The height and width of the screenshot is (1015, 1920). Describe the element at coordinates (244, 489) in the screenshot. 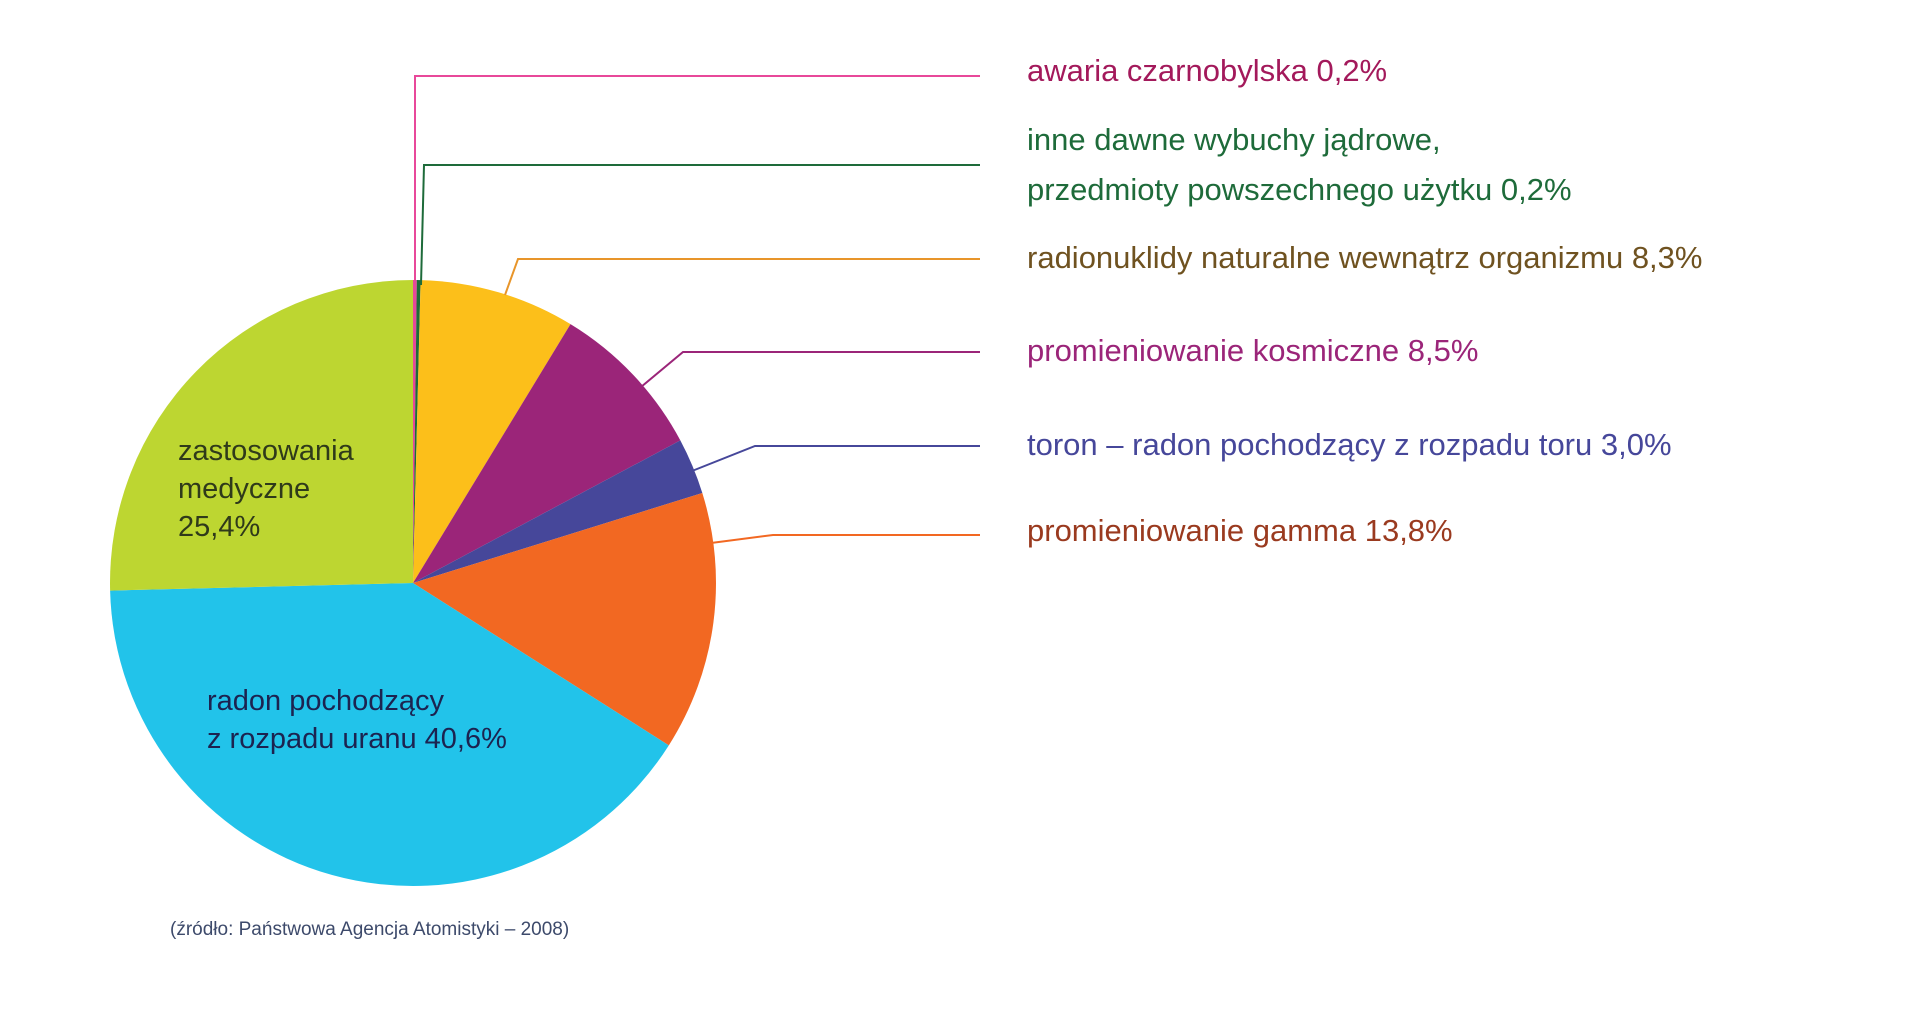

I see `label-medical-line2: medyczne` at that location.